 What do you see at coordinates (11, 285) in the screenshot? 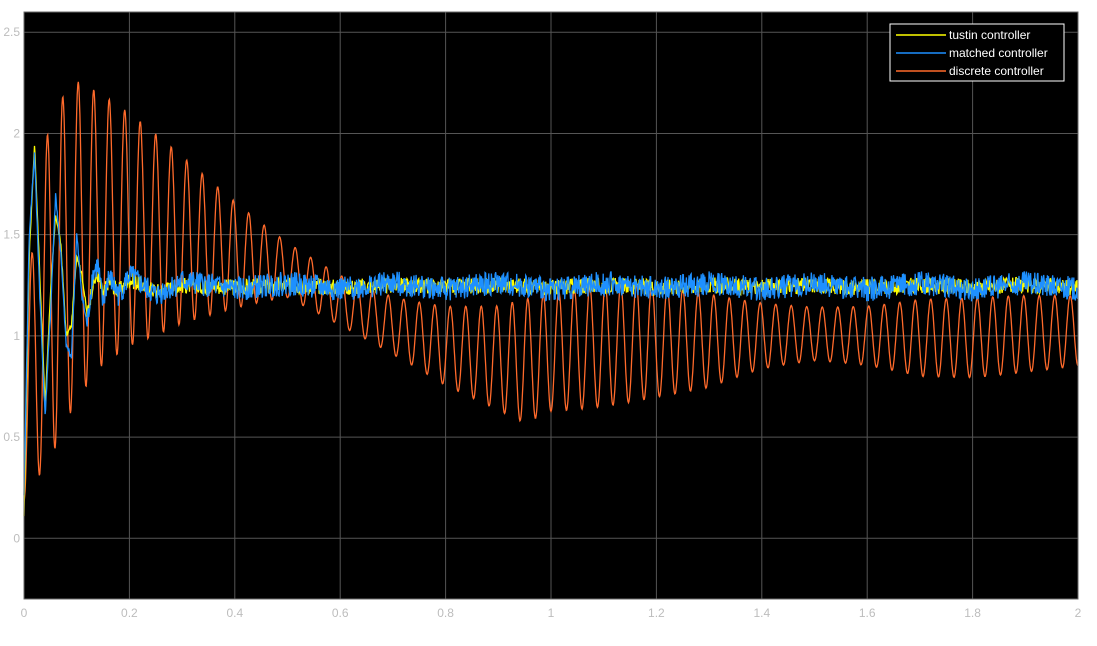
I see `y-axis-ticks: 0 0.5 1 1.5 2 2.5` at bounding box center [11, 285].